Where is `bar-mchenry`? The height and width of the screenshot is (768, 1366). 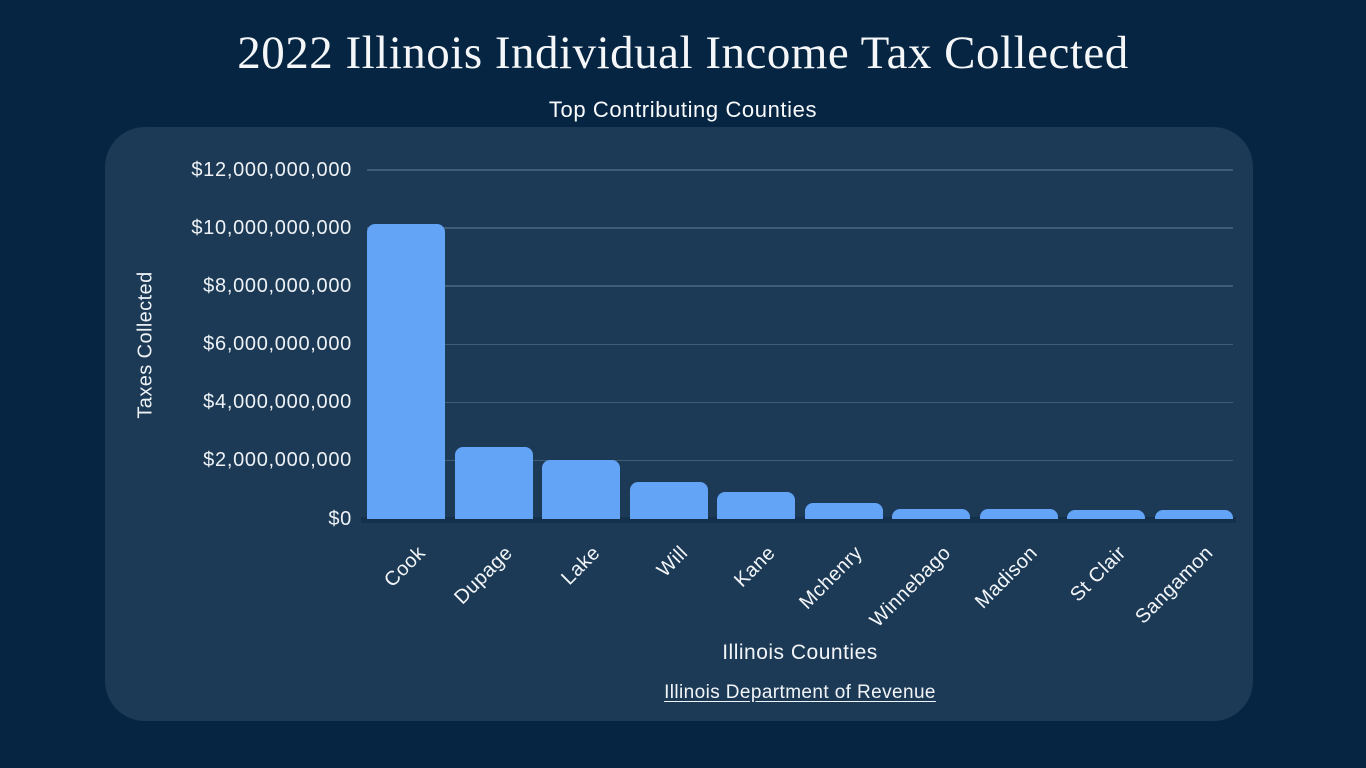
bar-mchenry is located at coordinates (843, 510).